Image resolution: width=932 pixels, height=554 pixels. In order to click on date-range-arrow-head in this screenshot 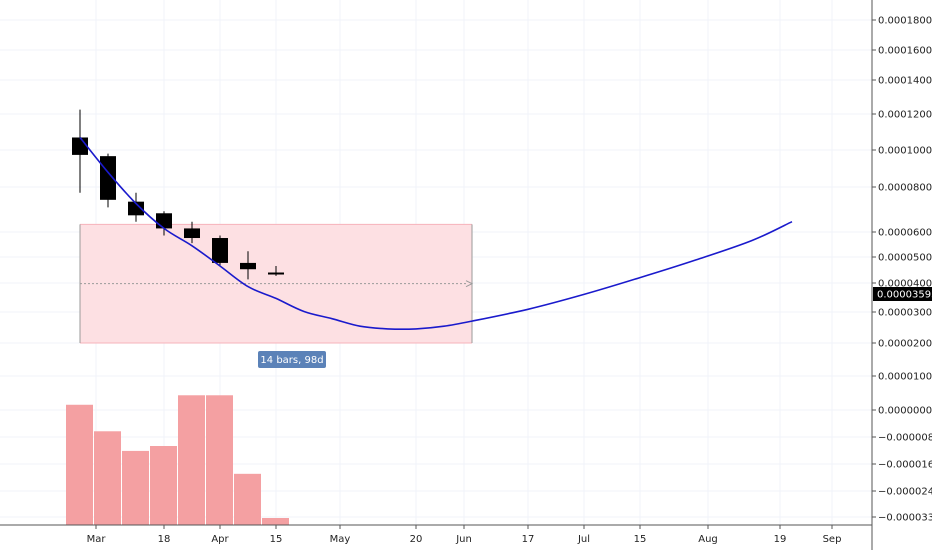, I will do `click(469, 284)`.